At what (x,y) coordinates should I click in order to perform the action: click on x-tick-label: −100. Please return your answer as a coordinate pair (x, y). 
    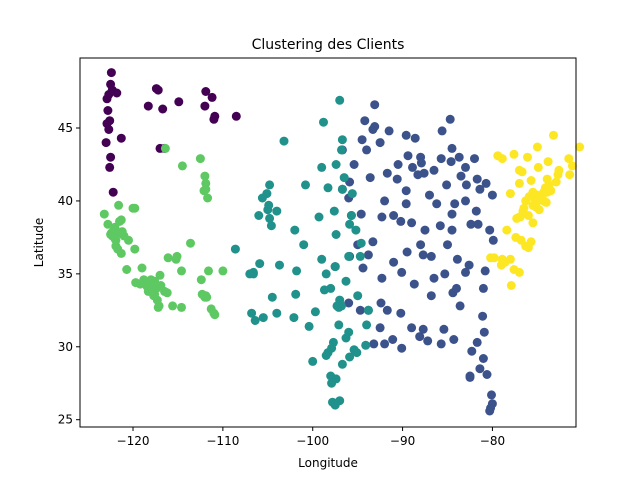
    Looking at the image, I should click on (312, 441).